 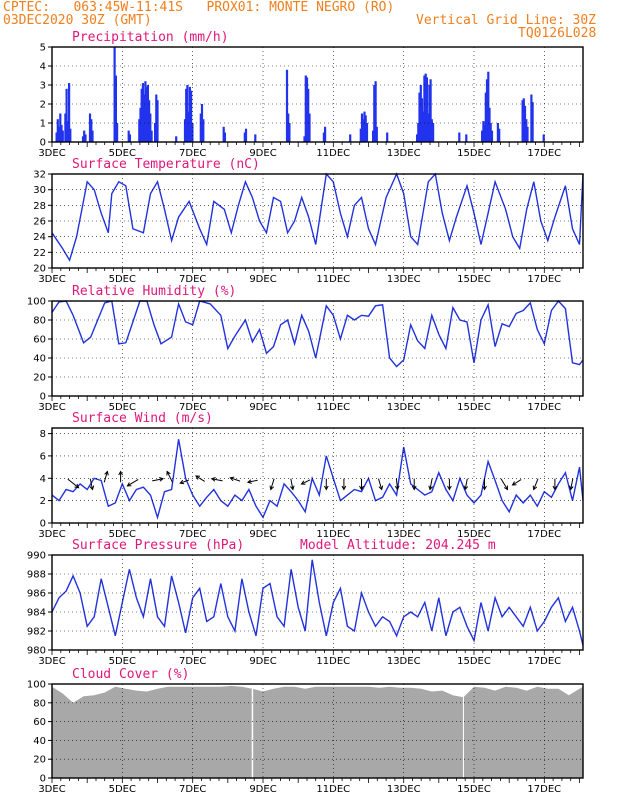 What do you see at coordinates (77, 20) in the screenshot?
I see `run-date: 03DEC2020 30Z (GMT)` at bounding box center [77, 20].